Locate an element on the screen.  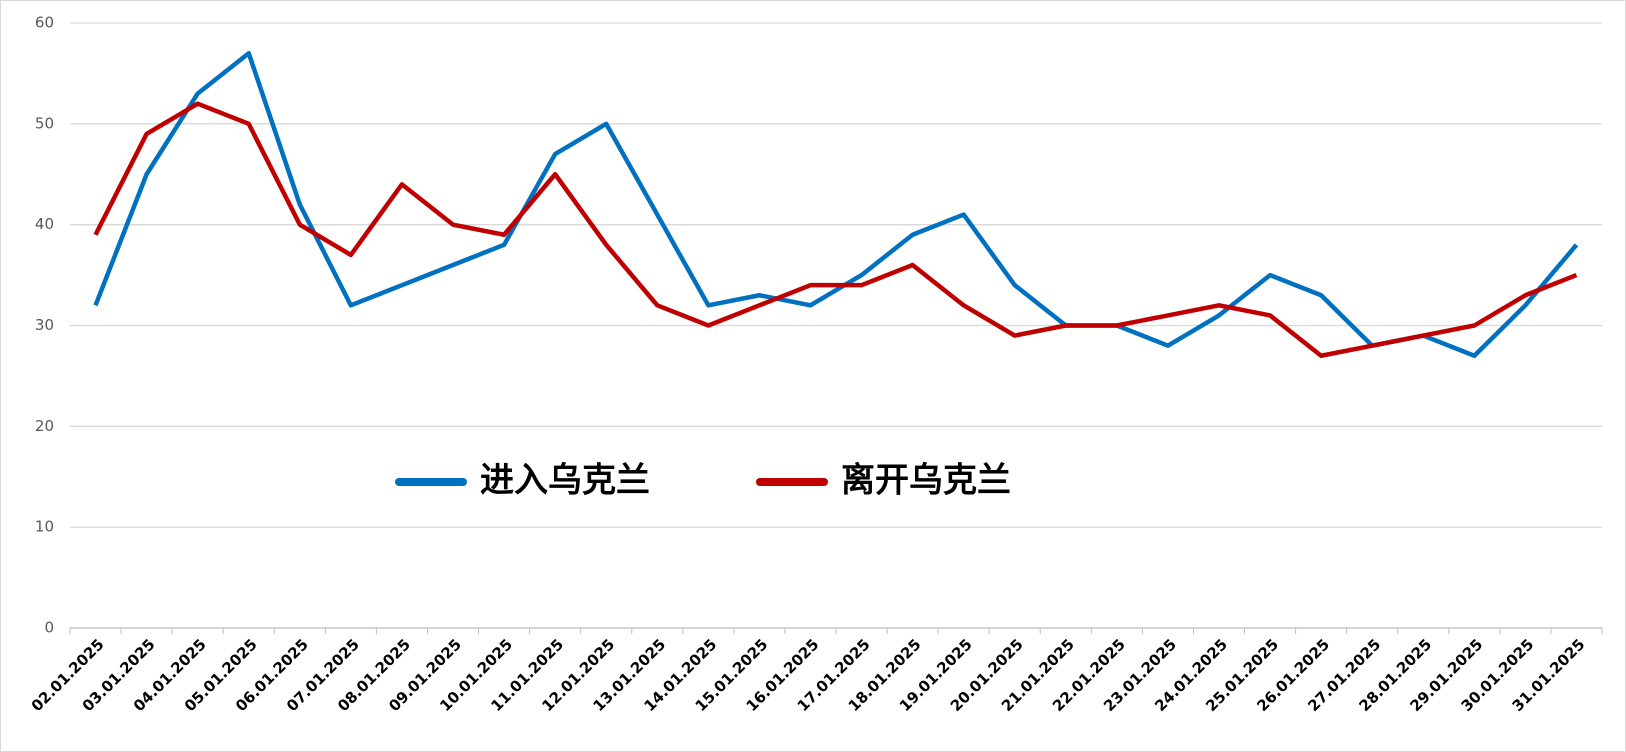
y-tick-label: 10 is located at coordinates (44, 527).